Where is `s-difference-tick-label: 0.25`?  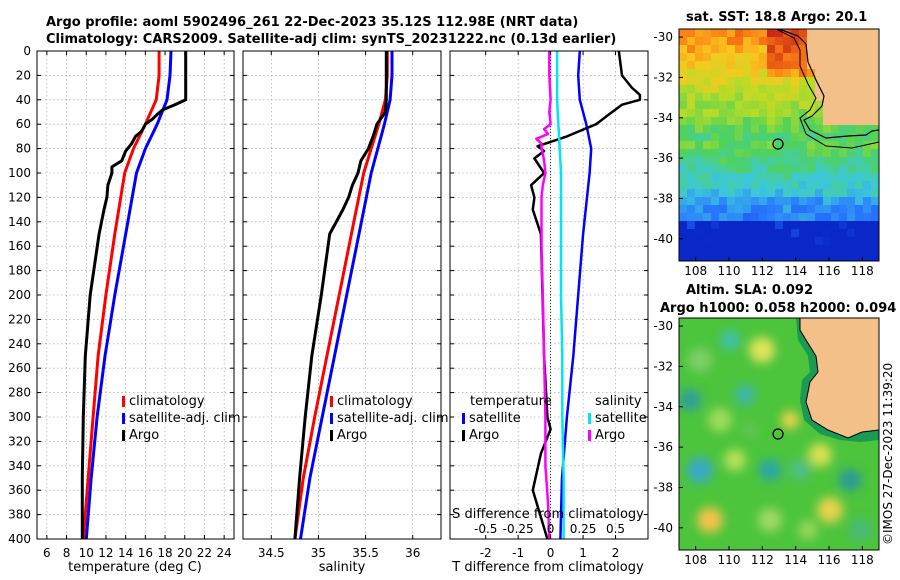 s-difference-tick-label: 0.25 is located at coordinates (583, 529).